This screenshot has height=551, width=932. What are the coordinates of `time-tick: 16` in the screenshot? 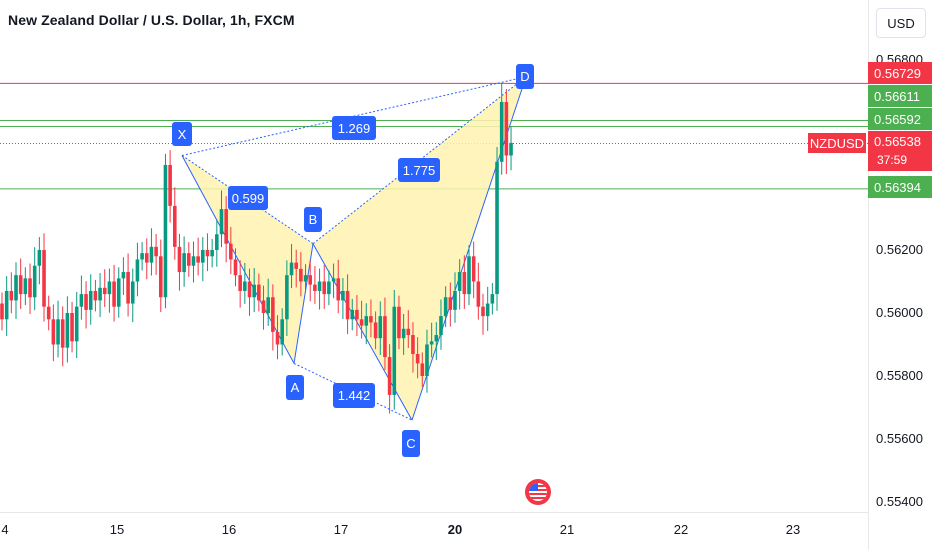 It's located at (229, 529).